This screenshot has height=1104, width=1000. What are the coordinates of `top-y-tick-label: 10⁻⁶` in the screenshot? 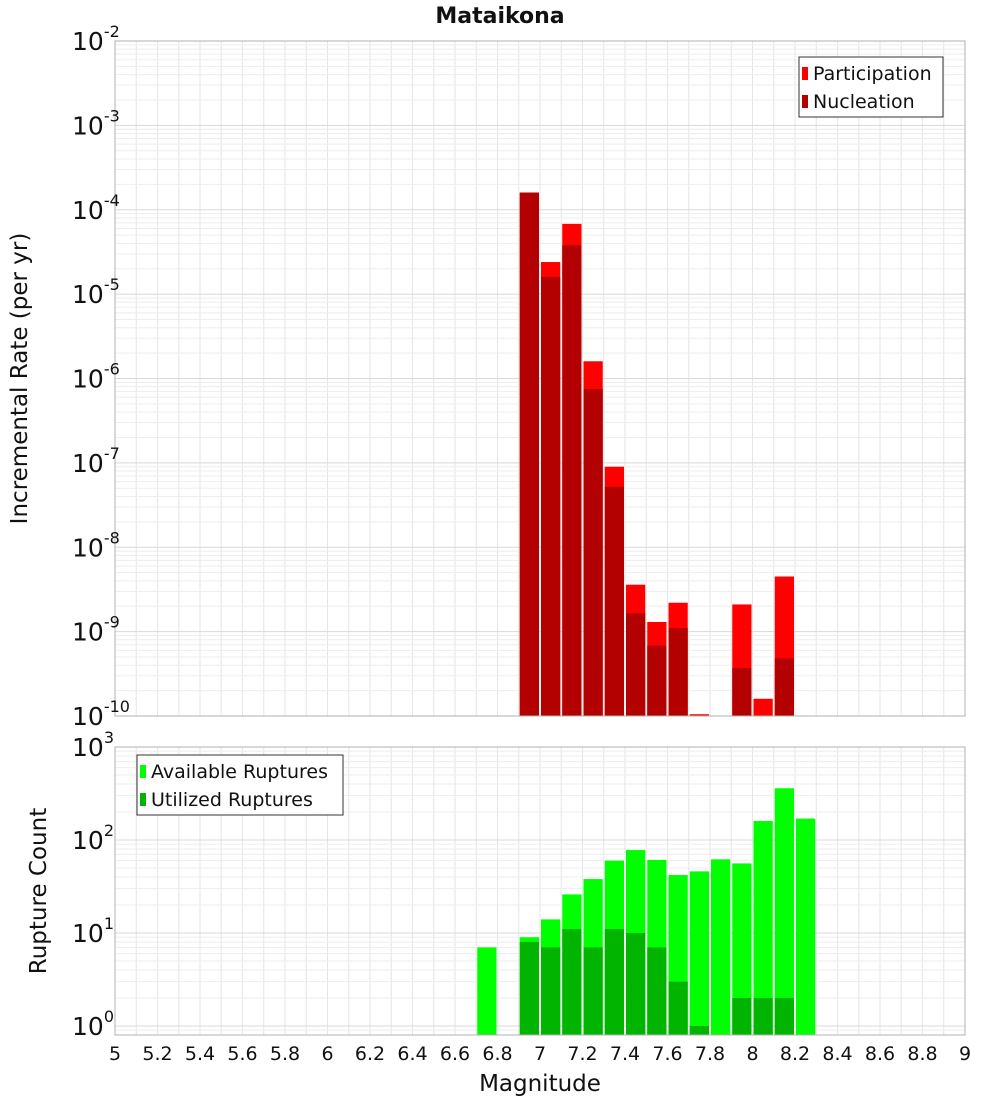 It's located at (96, 377).